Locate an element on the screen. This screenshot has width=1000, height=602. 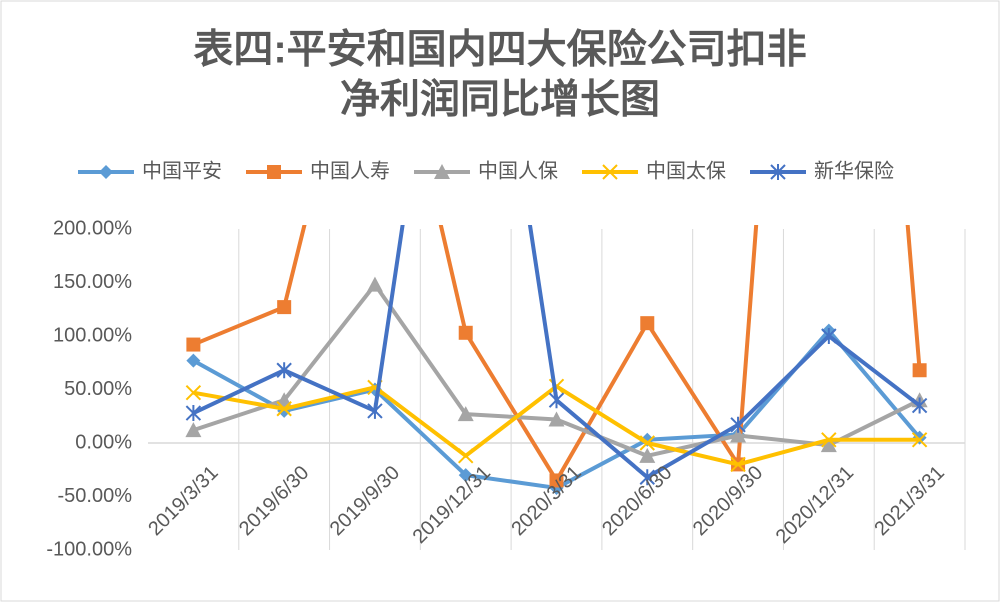
legend-item: 新华保险 is located at coordinates (822, 170).